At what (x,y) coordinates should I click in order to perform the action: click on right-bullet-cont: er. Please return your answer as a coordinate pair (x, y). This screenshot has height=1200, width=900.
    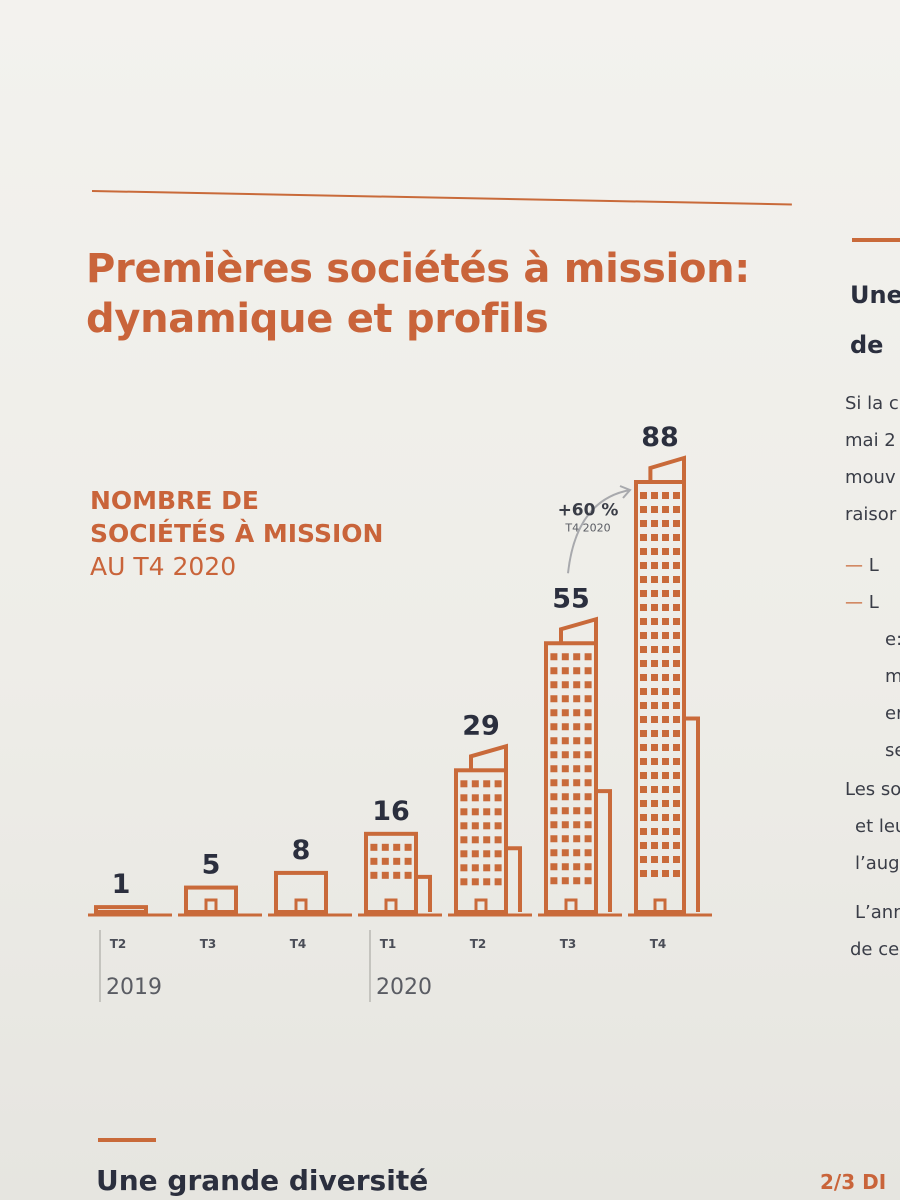
    Looking at the image, I should click on (892, 713).